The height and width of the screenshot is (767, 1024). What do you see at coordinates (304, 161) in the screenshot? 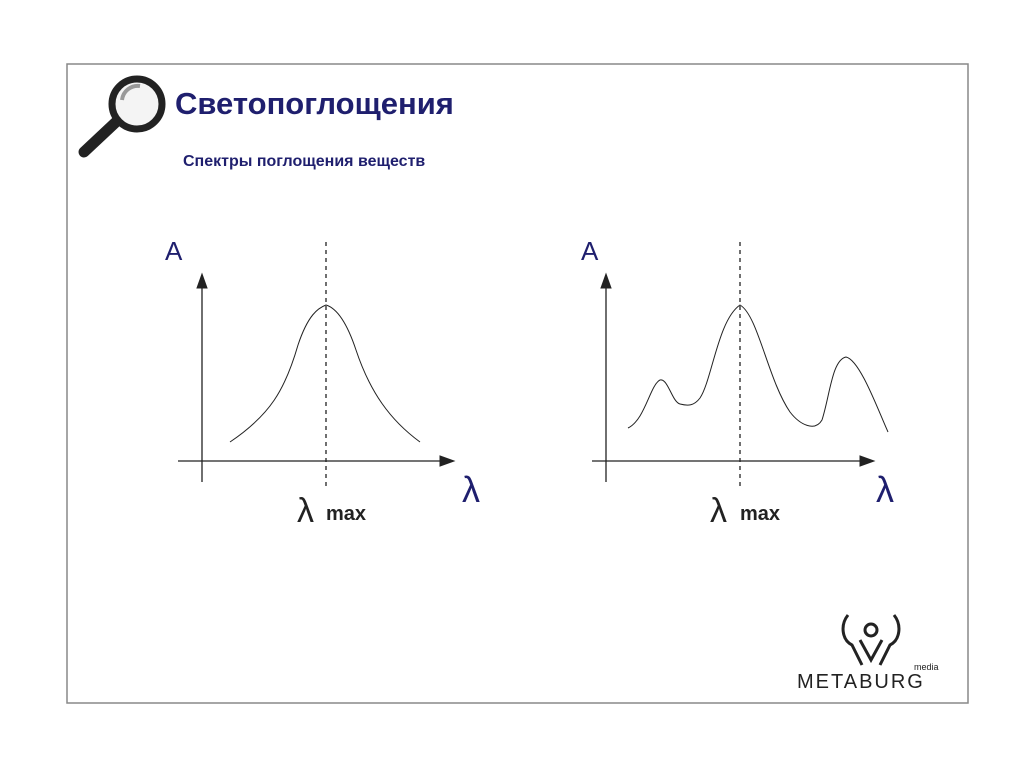
I see `subtitle: Спектры поглощения веществ` at bounding box center [304, 161].